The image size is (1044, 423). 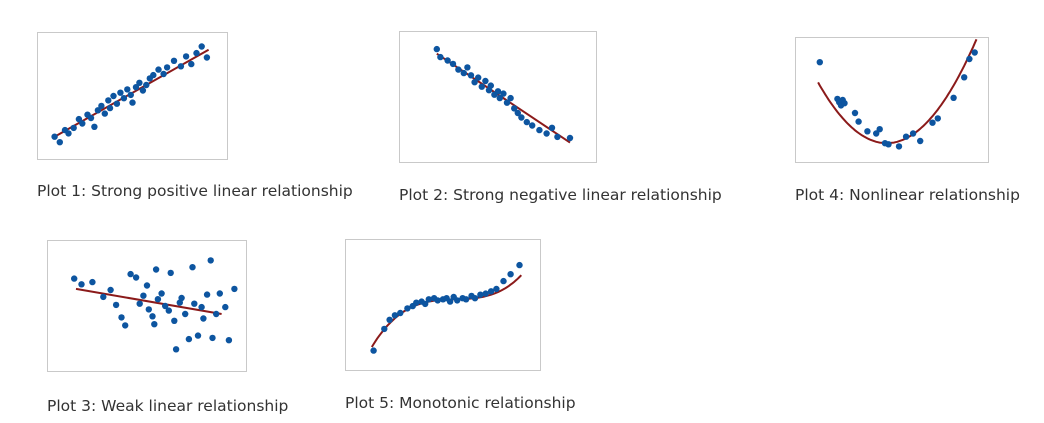 What do you see at coordinates (168, 406) in the screenshot?
I see `plot-3-caption: Plot 3: Weak linear relationship` at bounding box center [168, 406].